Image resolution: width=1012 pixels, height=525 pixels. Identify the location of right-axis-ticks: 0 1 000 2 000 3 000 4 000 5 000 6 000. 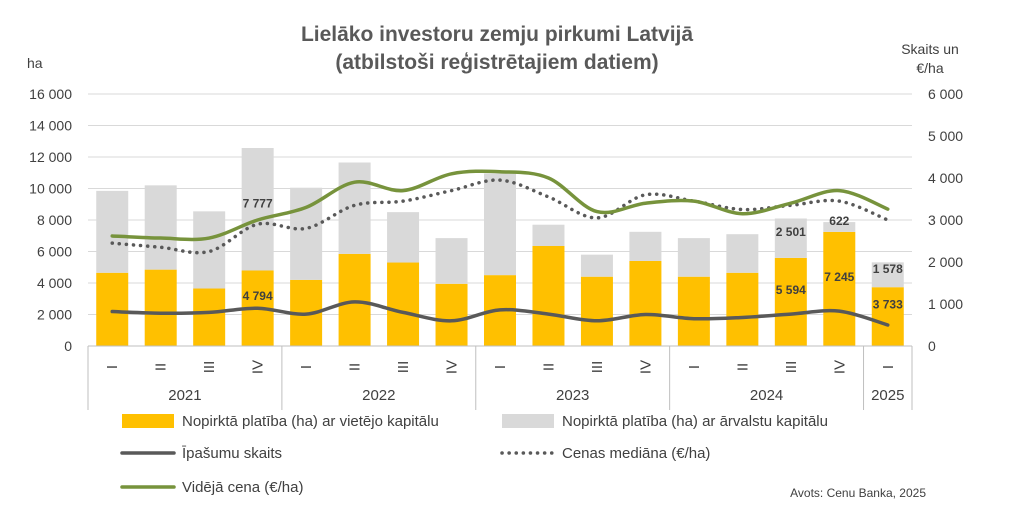
(945, 220).